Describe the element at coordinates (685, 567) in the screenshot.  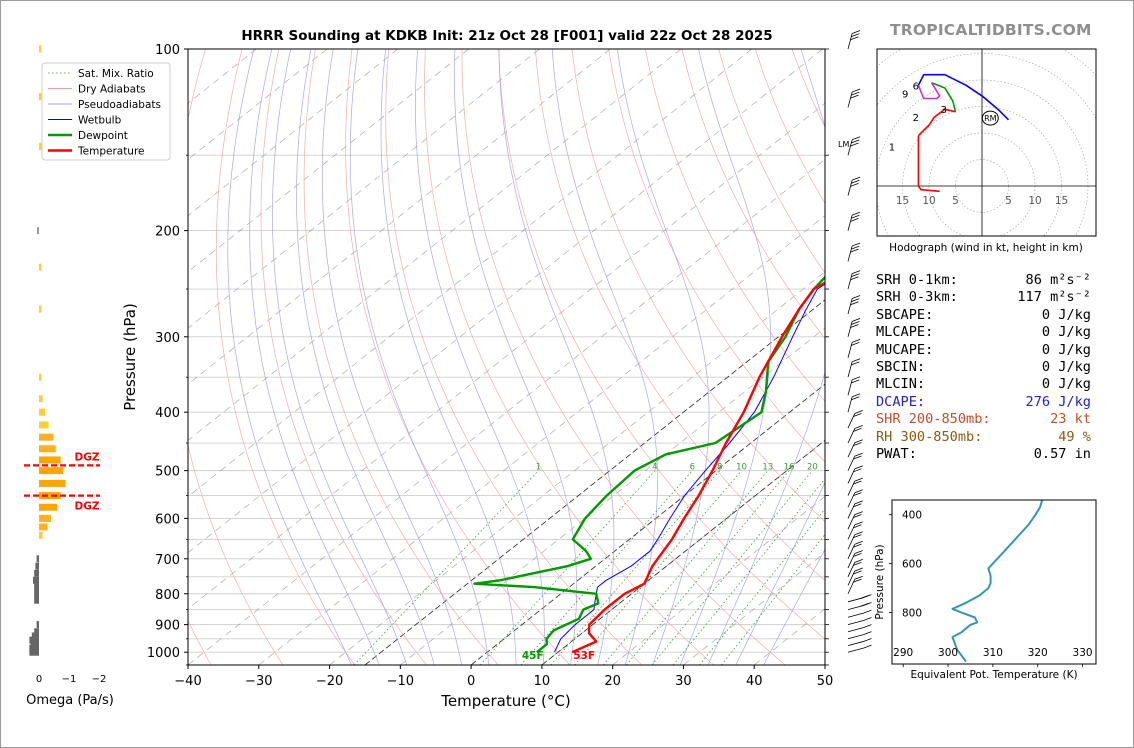
I see `mixing-ratio-line` at that location.